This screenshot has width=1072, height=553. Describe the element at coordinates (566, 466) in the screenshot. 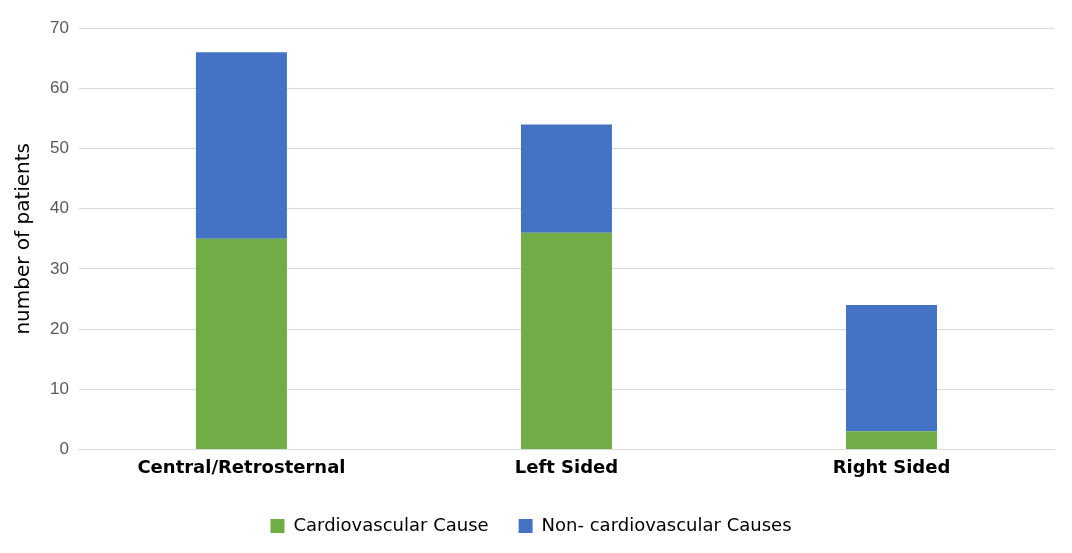

I see `x-tick-label: Left Sided` at that location.